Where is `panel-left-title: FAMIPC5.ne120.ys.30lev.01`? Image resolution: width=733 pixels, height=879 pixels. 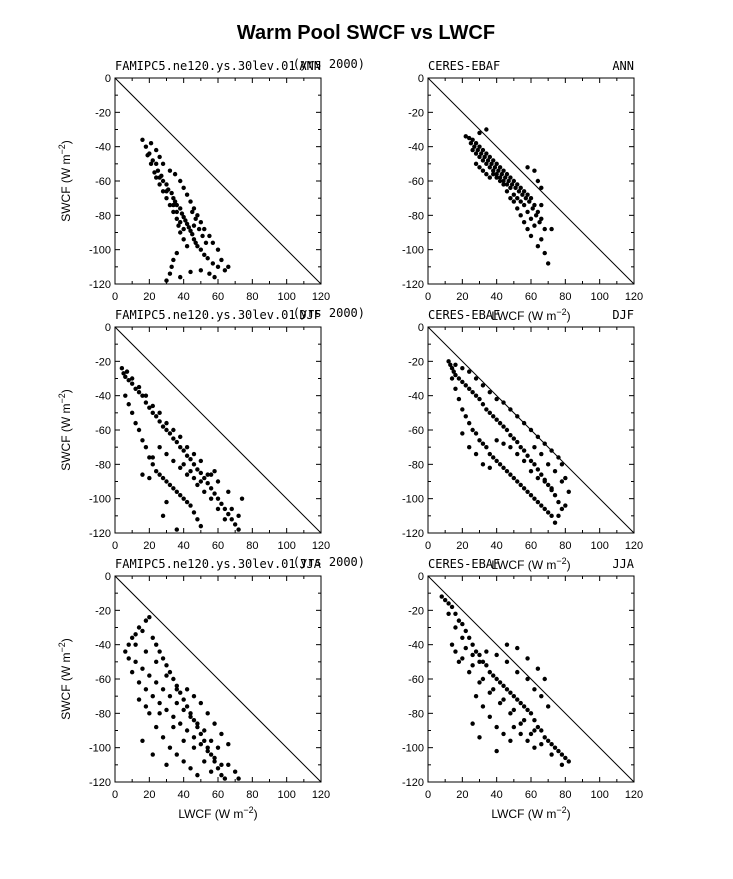
panel-left-title: FAMIPC5.ne120.ys.30lev.01 is located at coordinates (205, 564).